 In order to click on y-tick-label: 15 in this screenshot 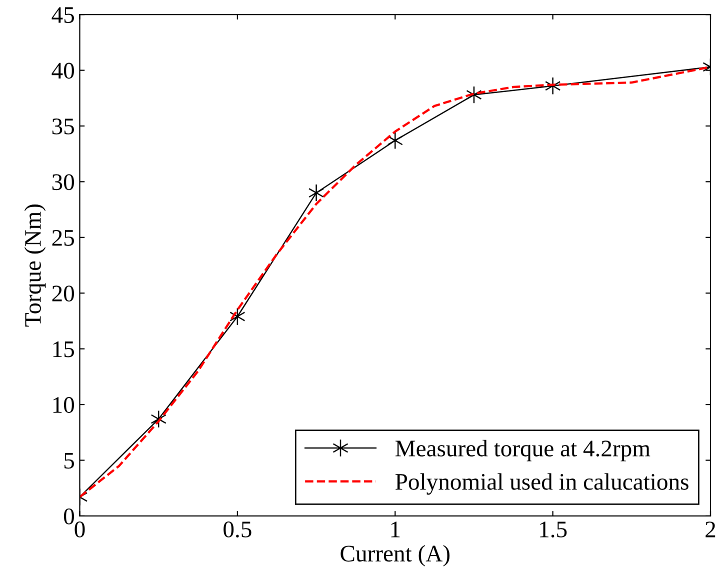, I will do `click(63, 349)`.